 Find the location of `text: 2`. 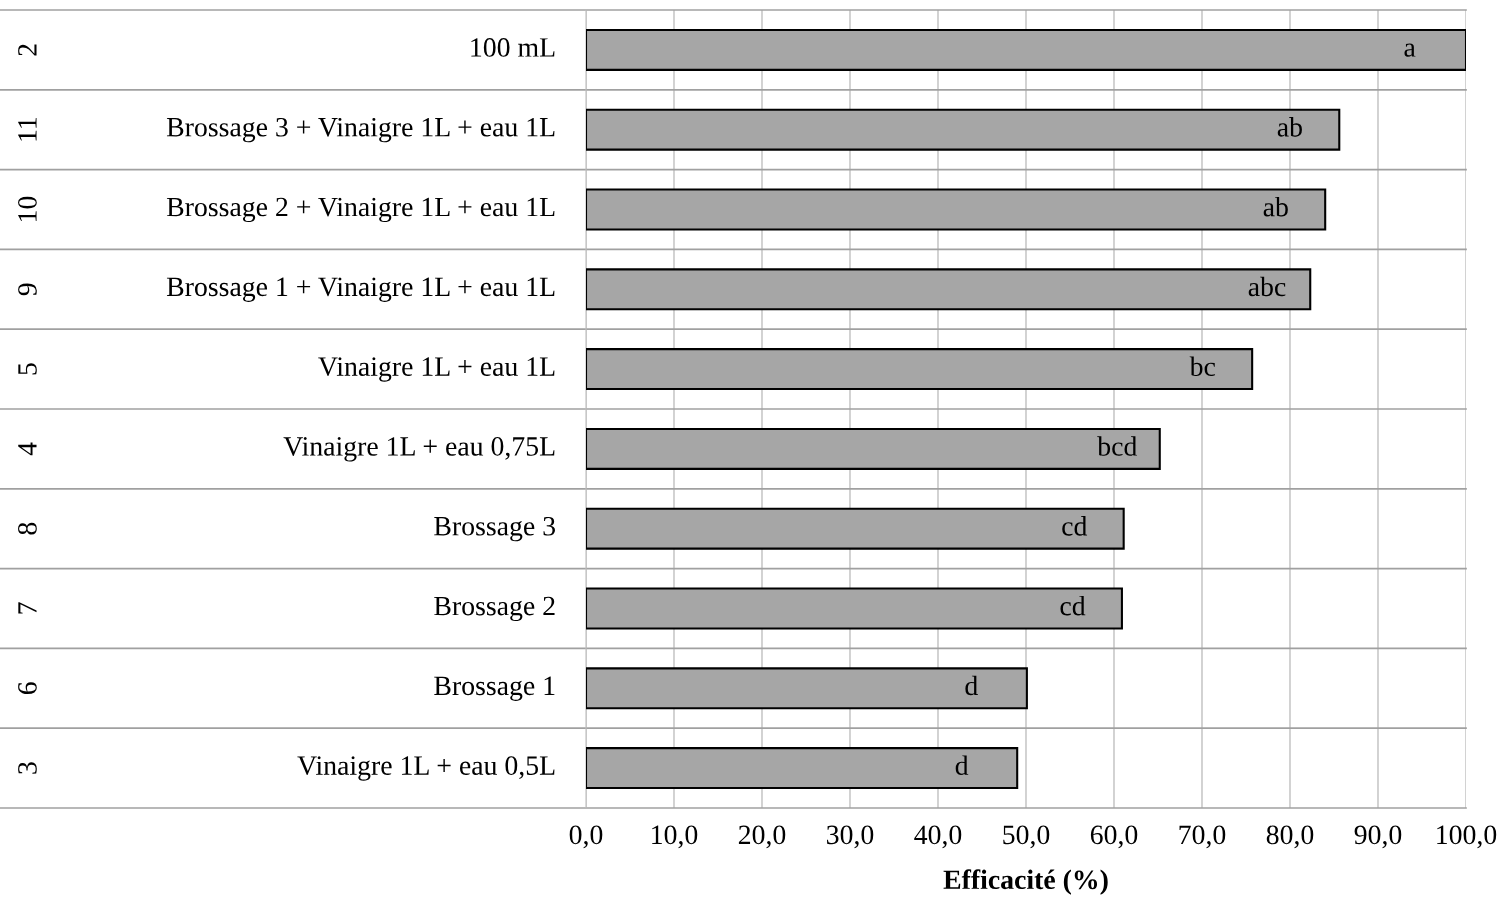

text: 2 is located at coordinates (27, 50).